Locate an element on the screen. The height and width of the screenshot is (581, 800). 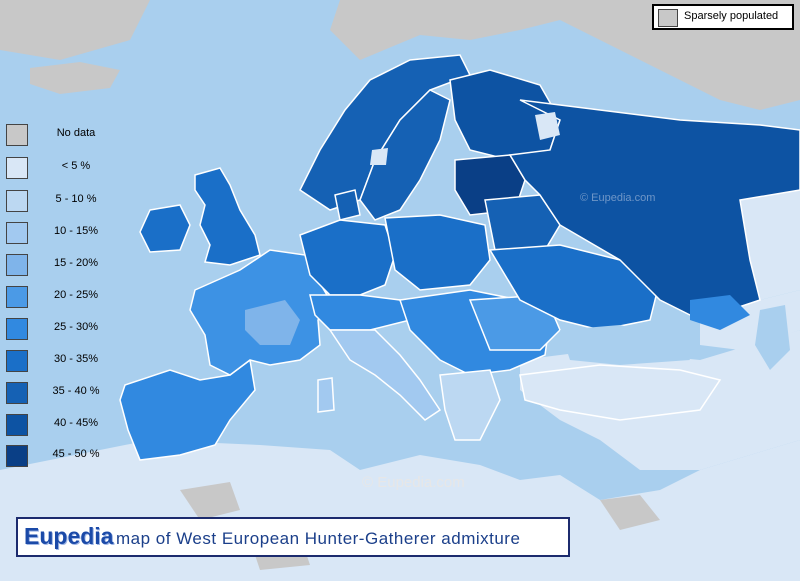
caspian-sea is located at coordinates (772, 337).